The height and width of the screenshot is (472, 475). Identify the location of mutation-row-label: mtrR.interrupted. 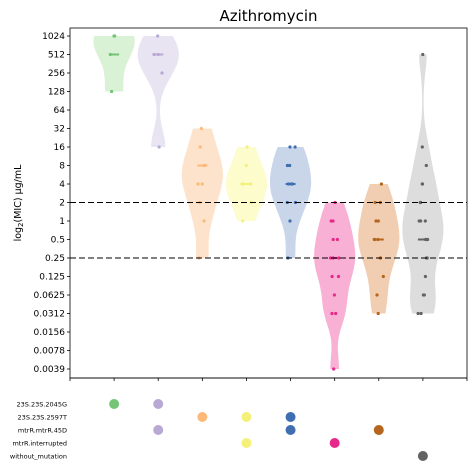
(39, 443).